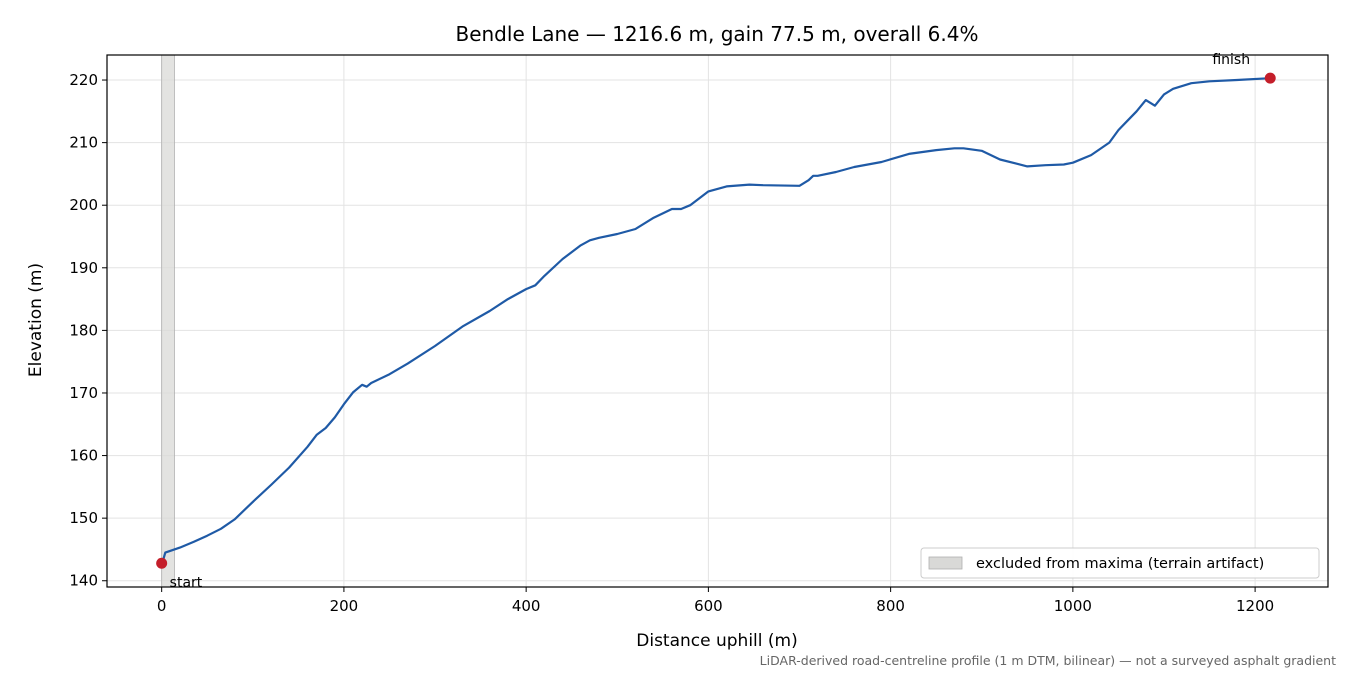 The width and height of the screenshot is (1350, 675). I want to click on x-axis: 0 200 400 600 800 1000 1200, so click(715, 601).